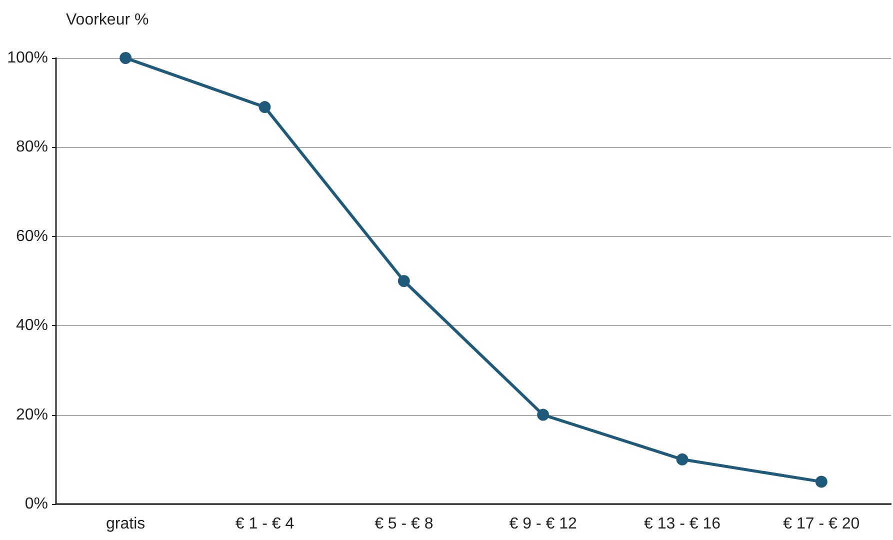  What do you see at coordinates (543, 524) in the screenshot?
I see `x-tick-label: € 9 - € 12` at bounding box center [543, 524].